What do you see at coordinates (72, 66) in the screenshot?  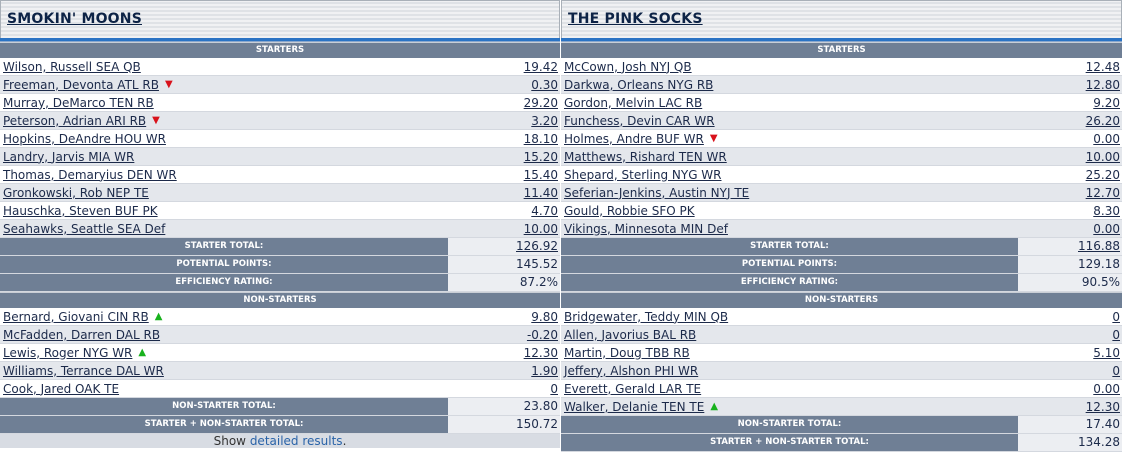 I see `player-name-link: Wilson, Russell SEA QB` at bounding box center [72, 66].